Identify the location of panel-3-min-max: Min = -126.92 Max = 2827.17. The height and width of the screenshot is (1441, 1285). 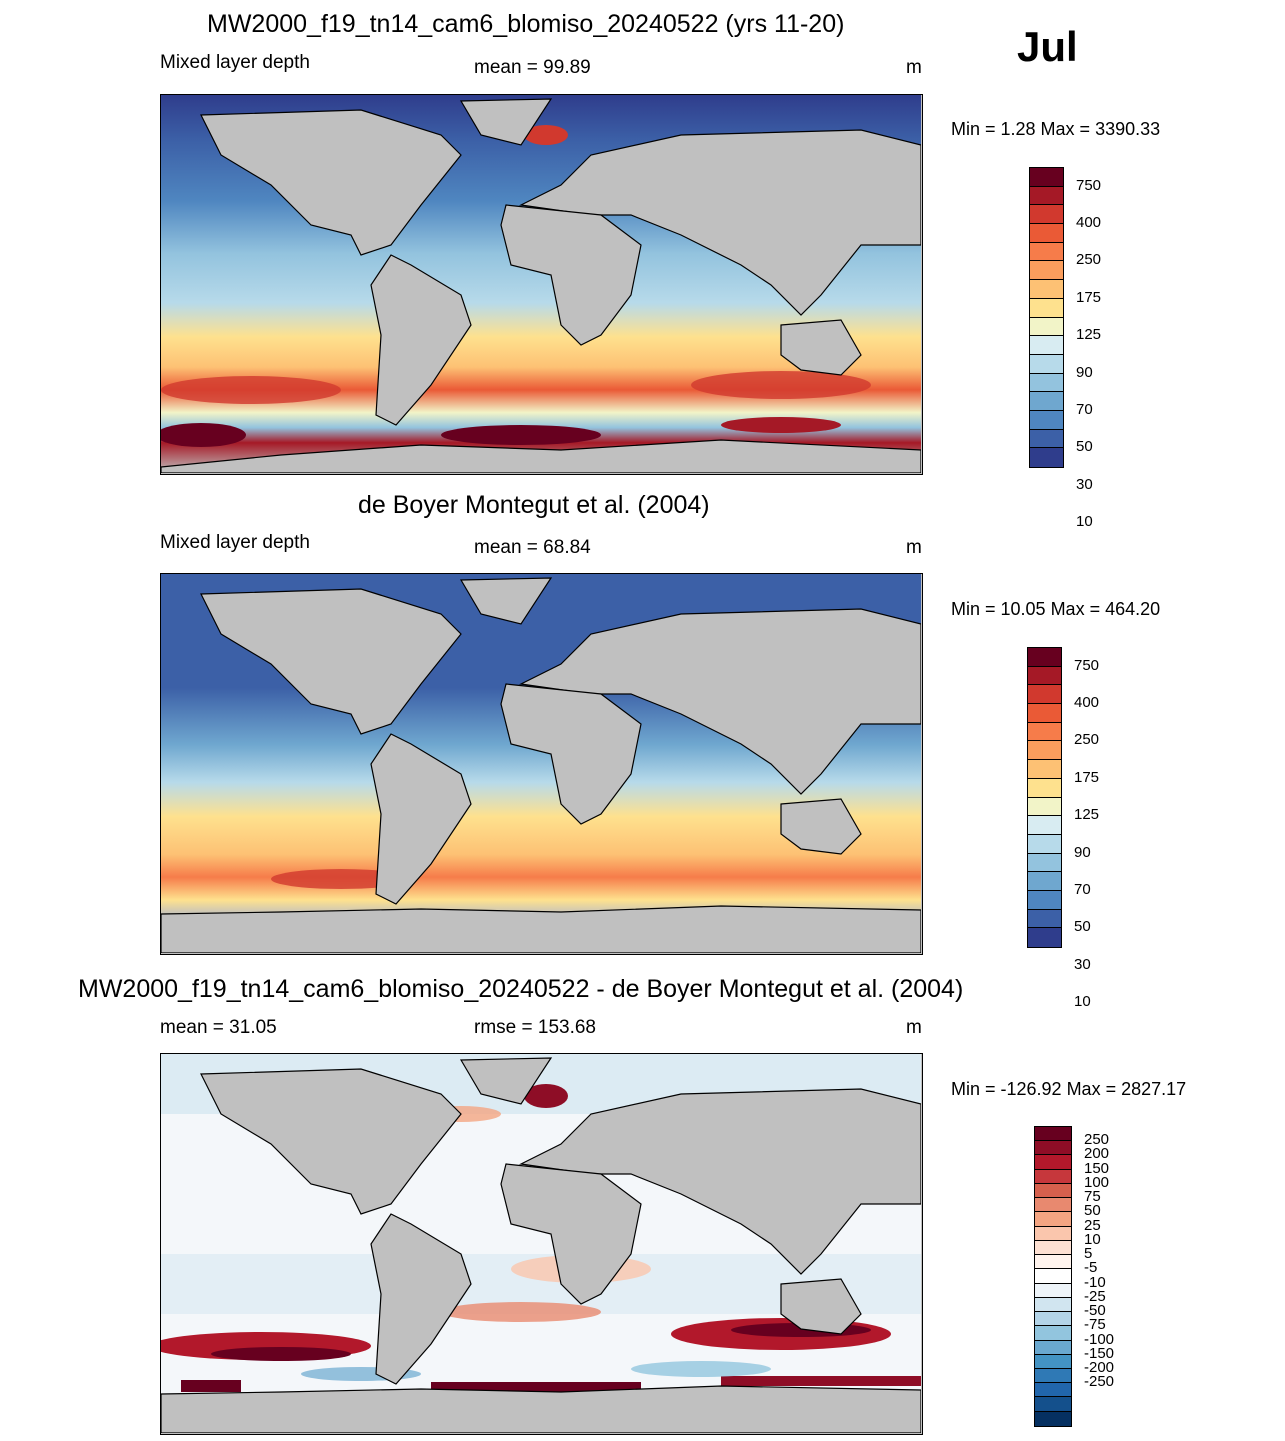
(1069, 1089).